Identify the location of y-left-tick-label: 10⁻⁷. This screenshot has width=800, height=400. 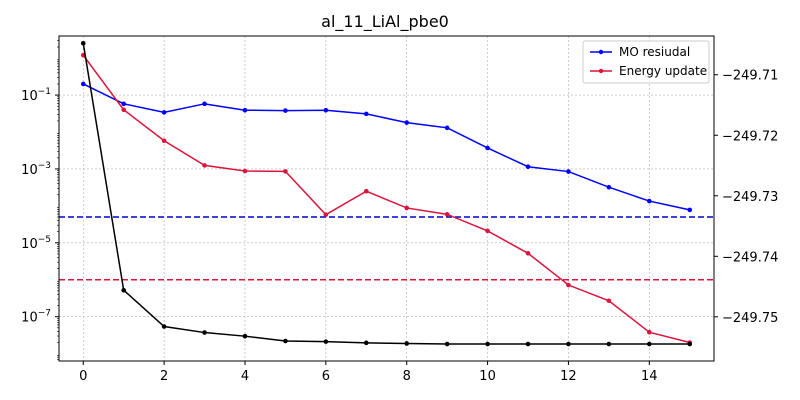
(36, 317).